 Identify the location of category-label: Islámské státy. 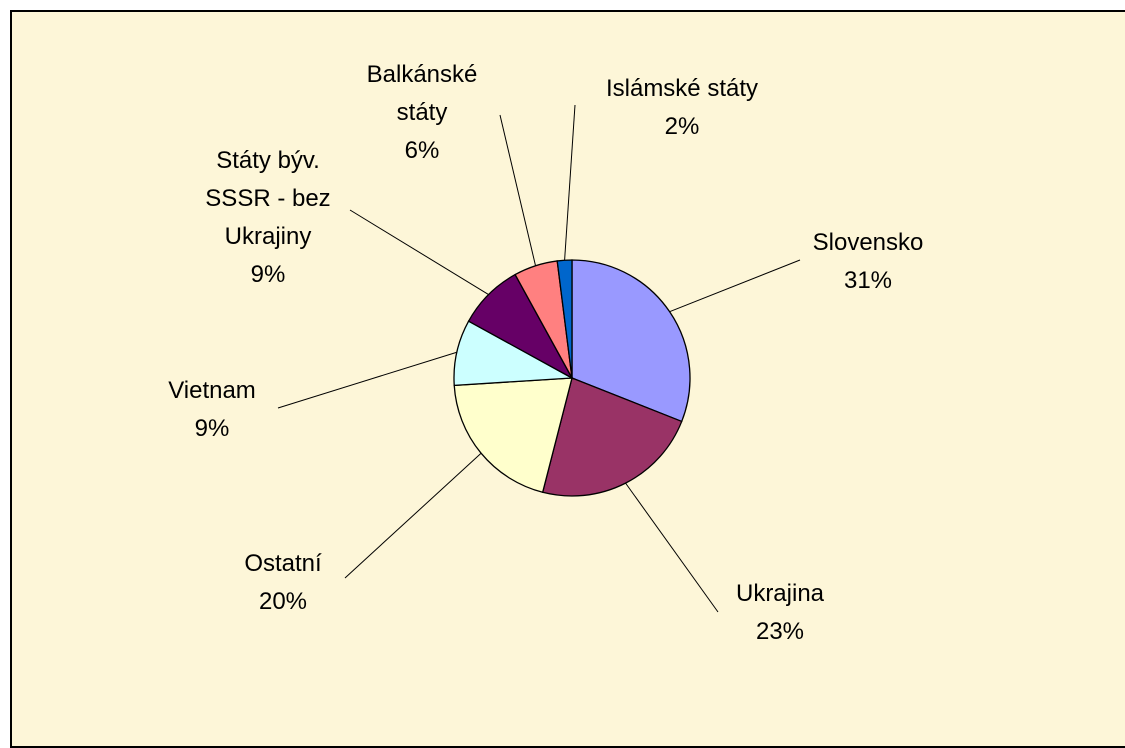
(682, 88).